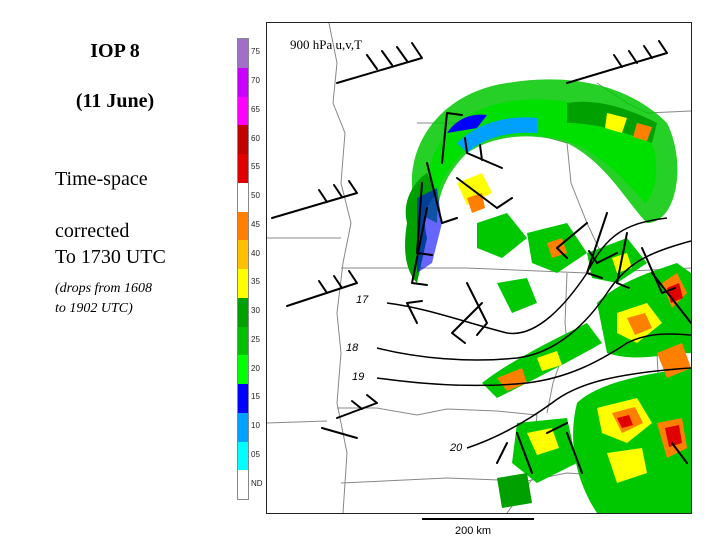  Describe the element at coordinates (255, 454) in the screenshot. I see `colorbar-label: 05` at that location.